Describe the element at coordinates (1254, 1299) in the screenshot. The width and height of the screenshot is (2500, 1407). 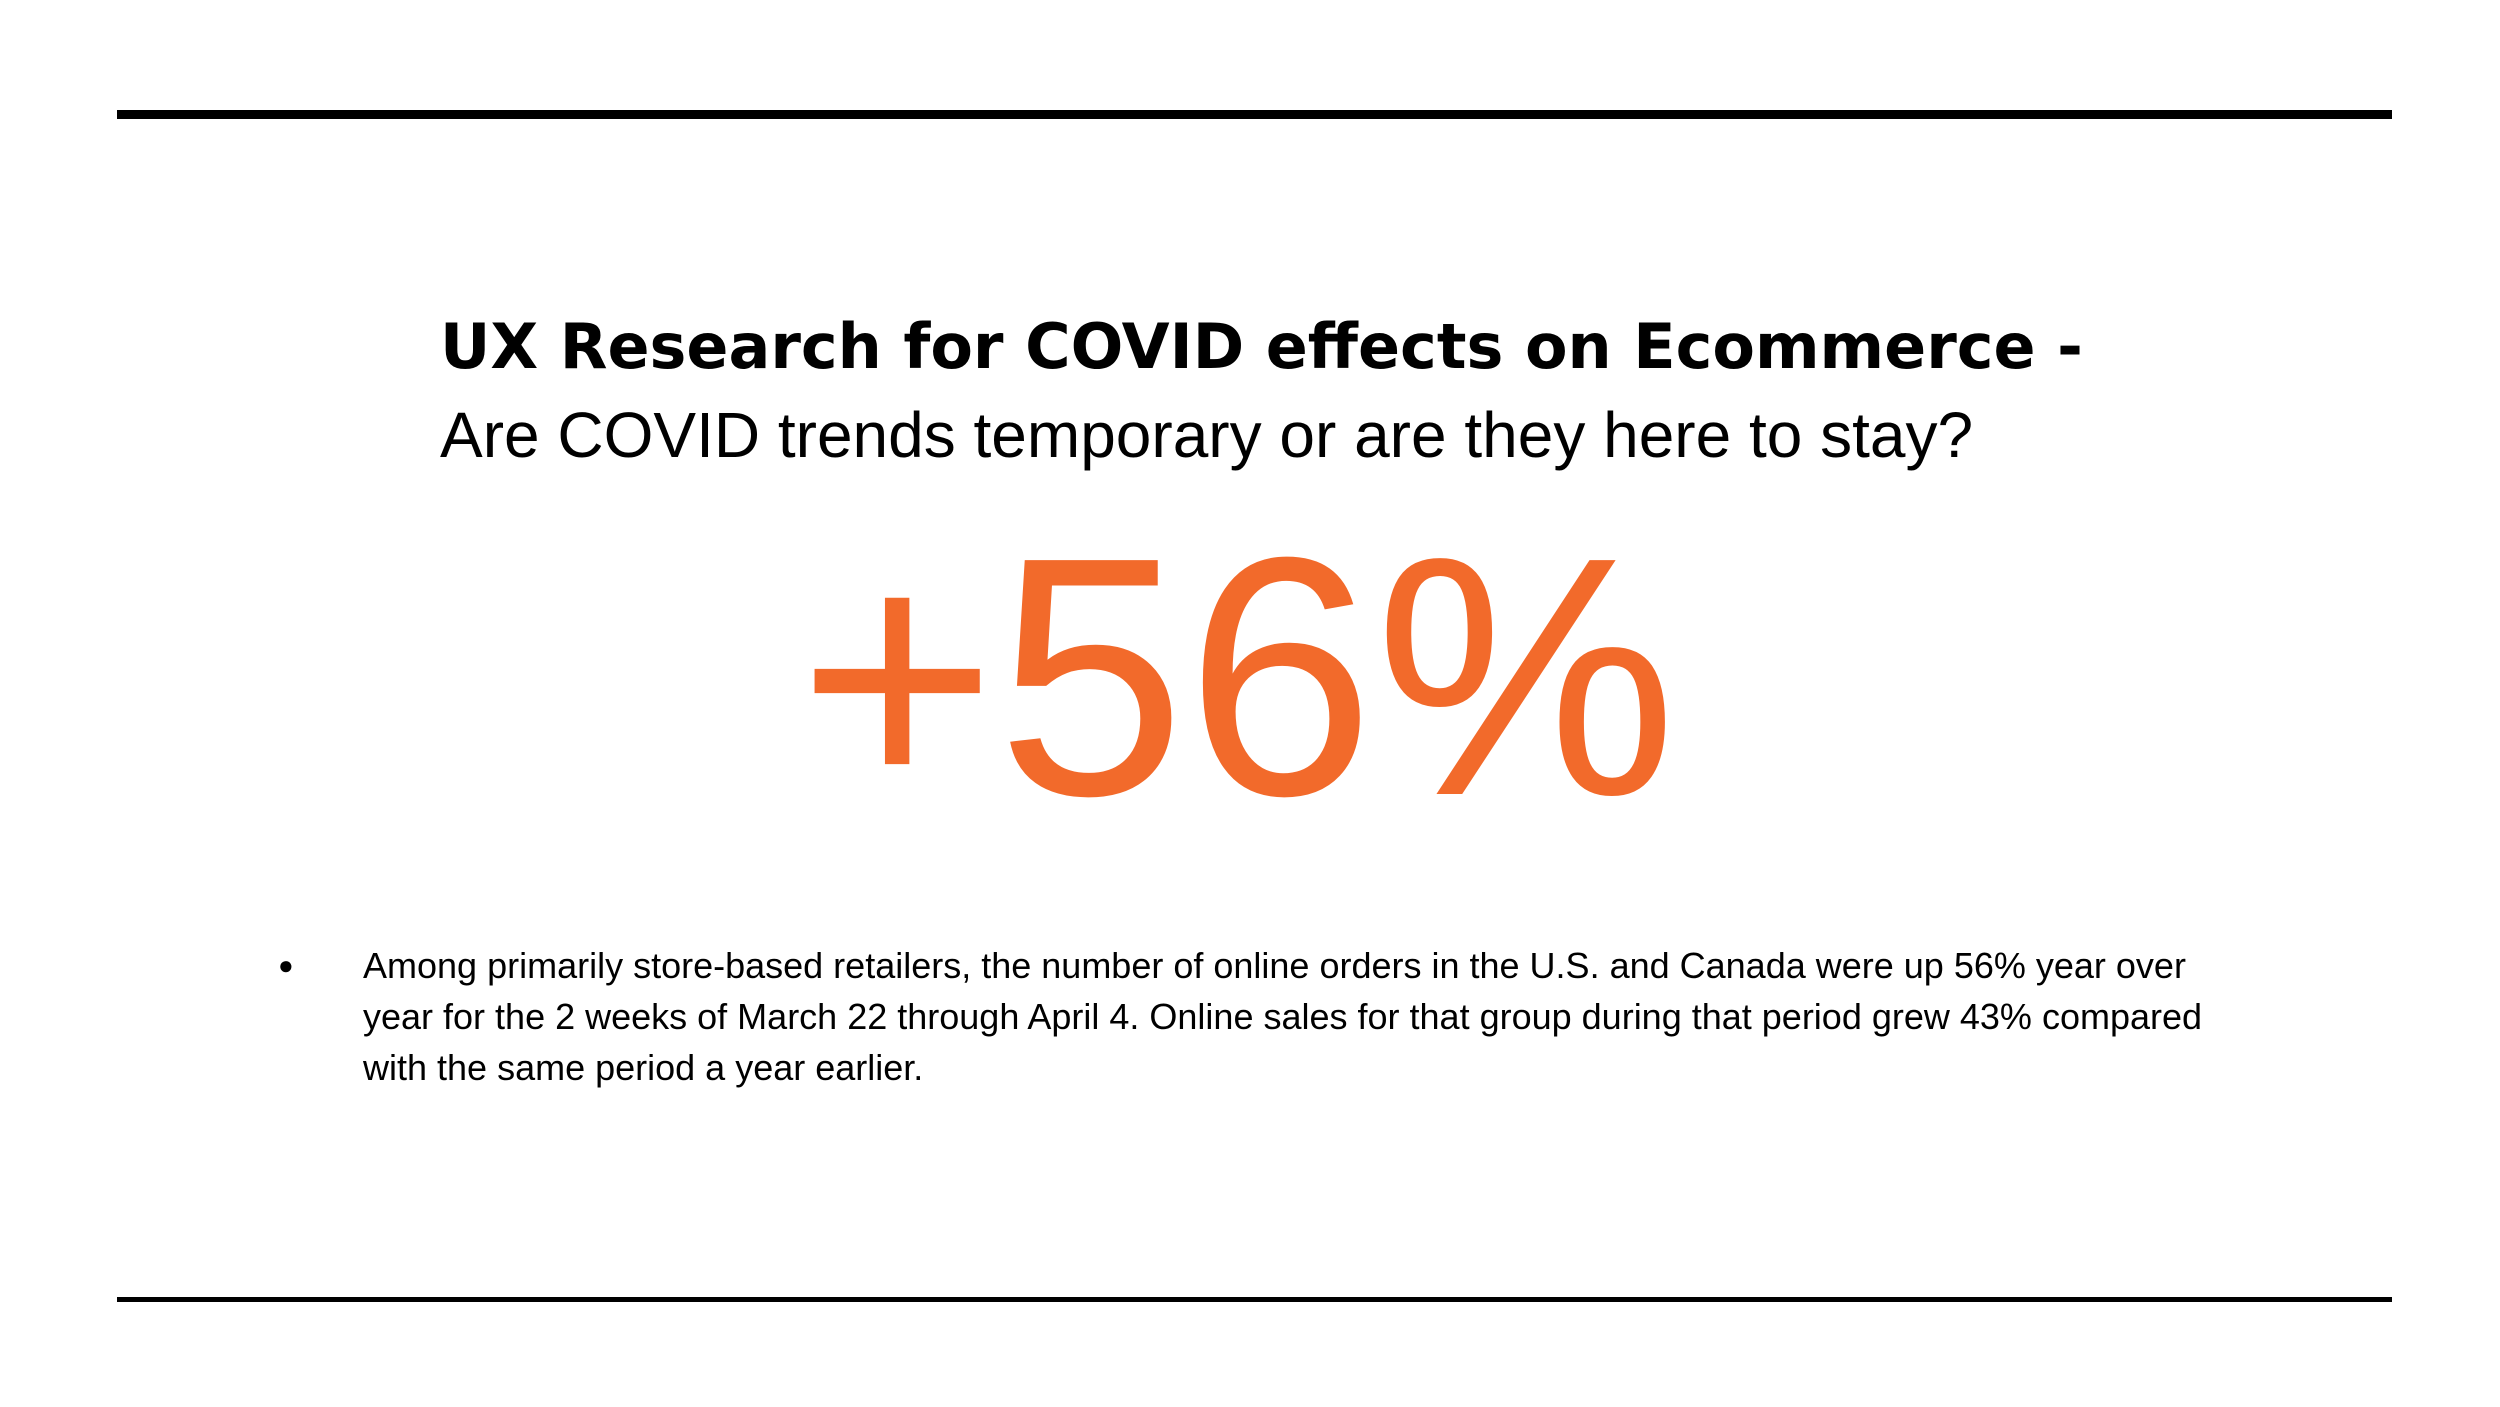
I see `bottom-rule` at that location.